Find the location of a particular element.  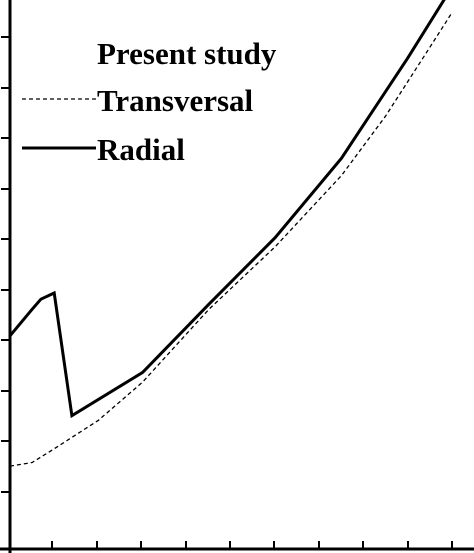

legend-heading: Present study is located at coordinates (187, 53).